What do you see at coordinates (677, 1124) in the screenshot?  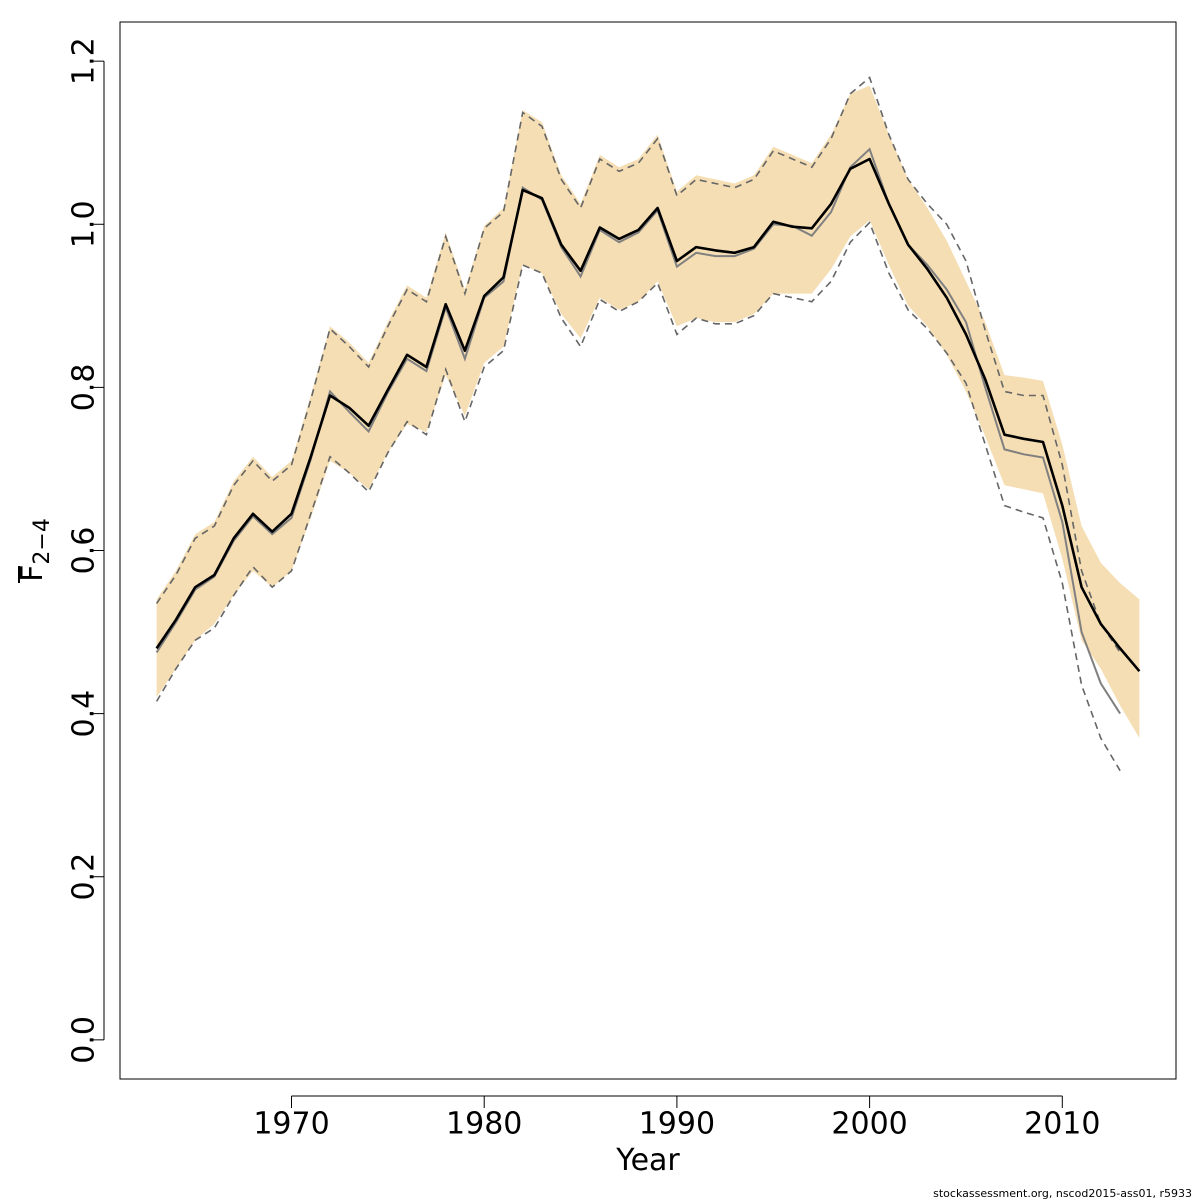 I see `x-tick-label: 1990` at bounding box center [677, 1124].